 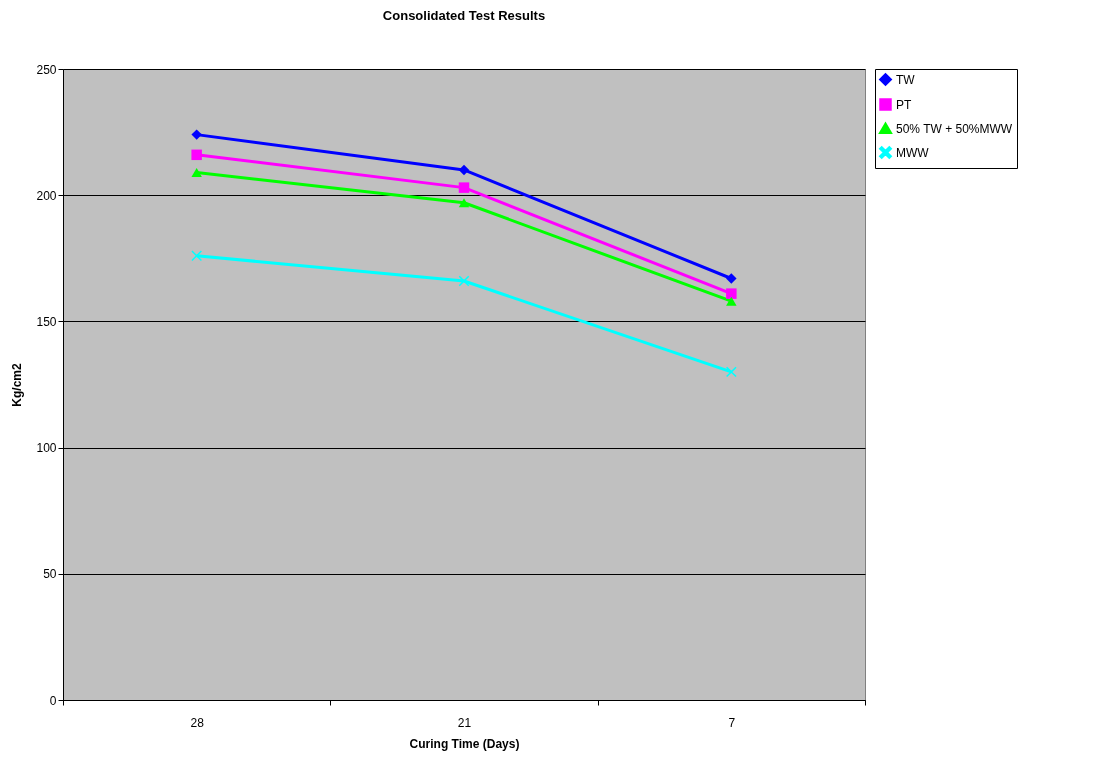 I want to click on legend-label: MWW, so click(x=913, y=152).